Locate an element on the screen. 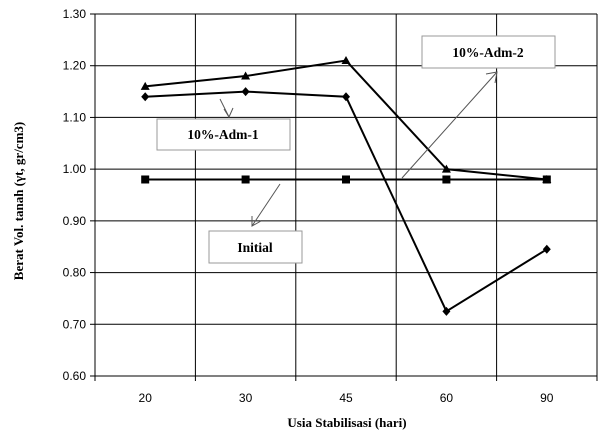 The width and height of the screenshot is (602, 434). y-tick-label: 0.90 is located at coordinates (75, 221).